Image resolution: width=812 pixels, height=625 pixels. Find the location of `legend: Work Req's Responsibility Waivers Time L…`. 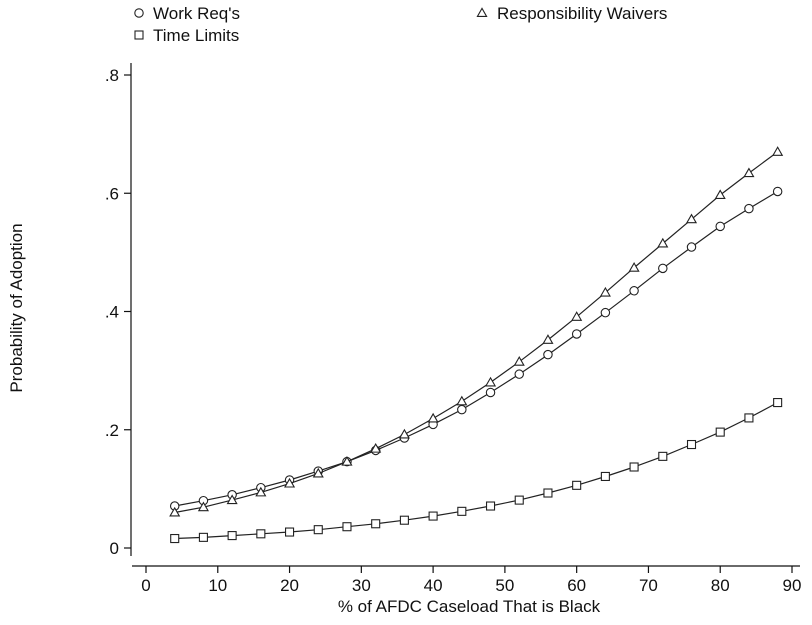

legend: Work Req's Responsibility Waivers Time L… is located at coordinates (400, 24).